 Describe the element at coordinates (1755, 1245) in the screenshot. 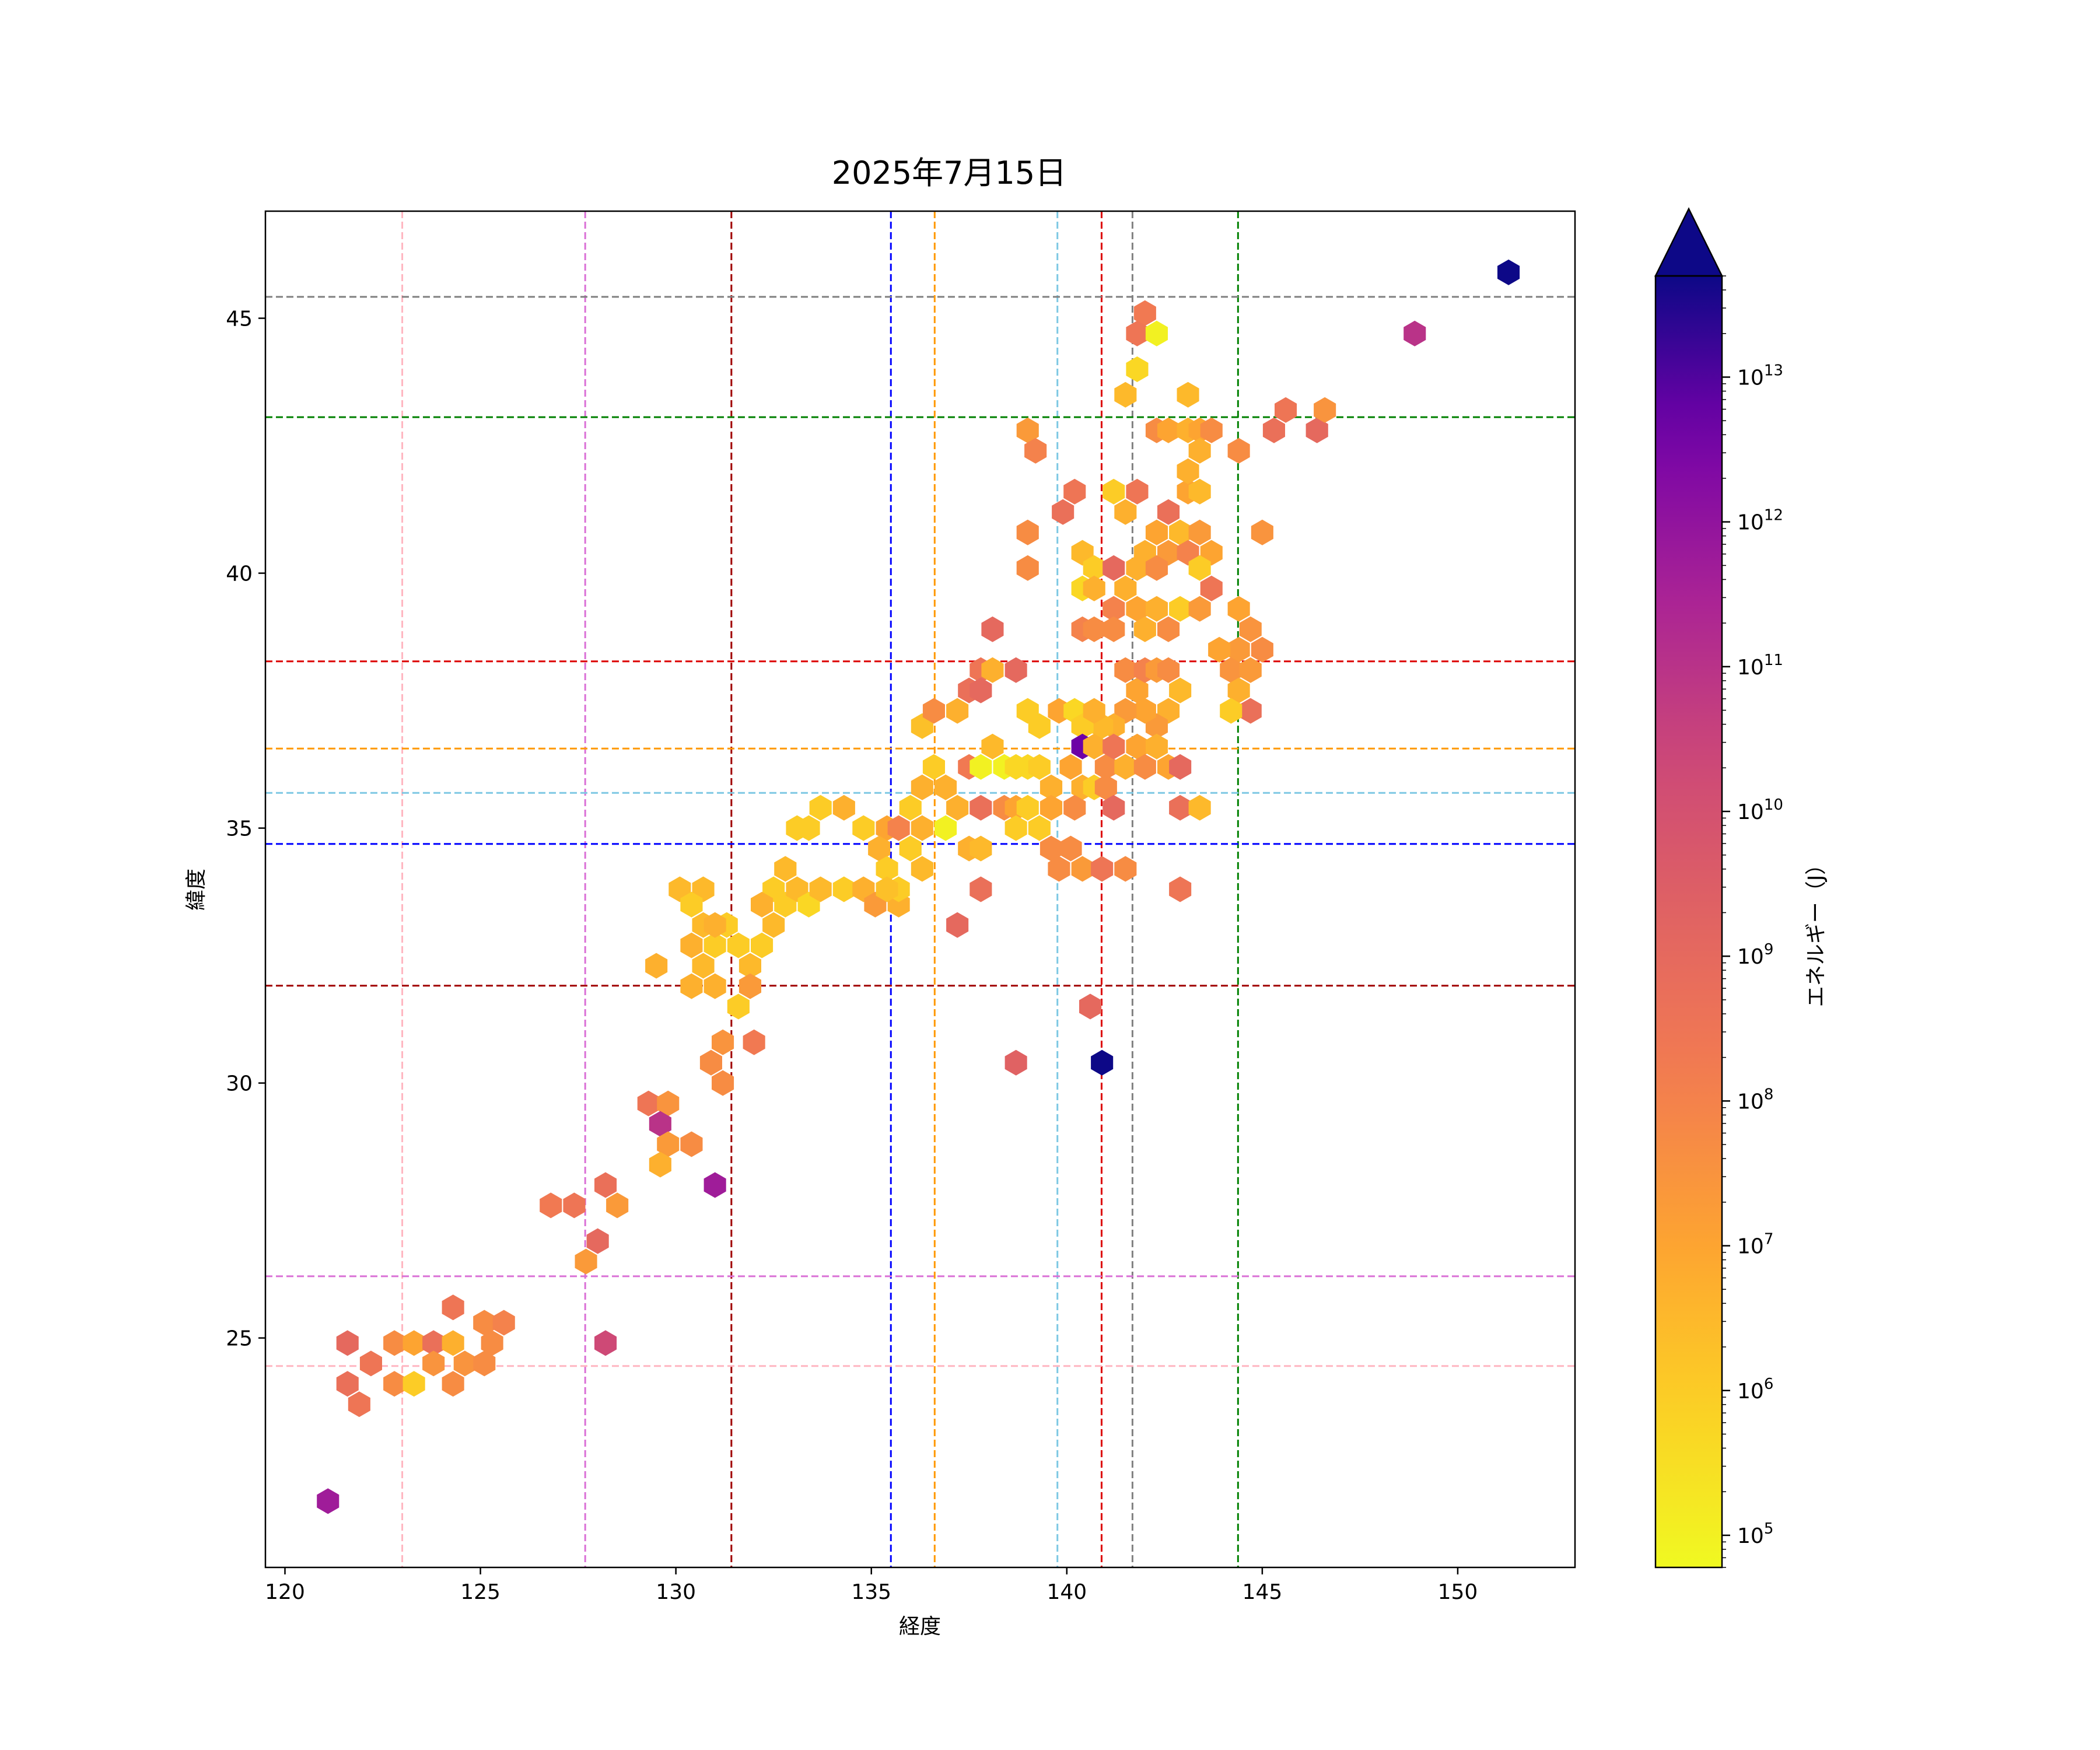

I see `colorbar-tick-label: 10⁷` at that location.